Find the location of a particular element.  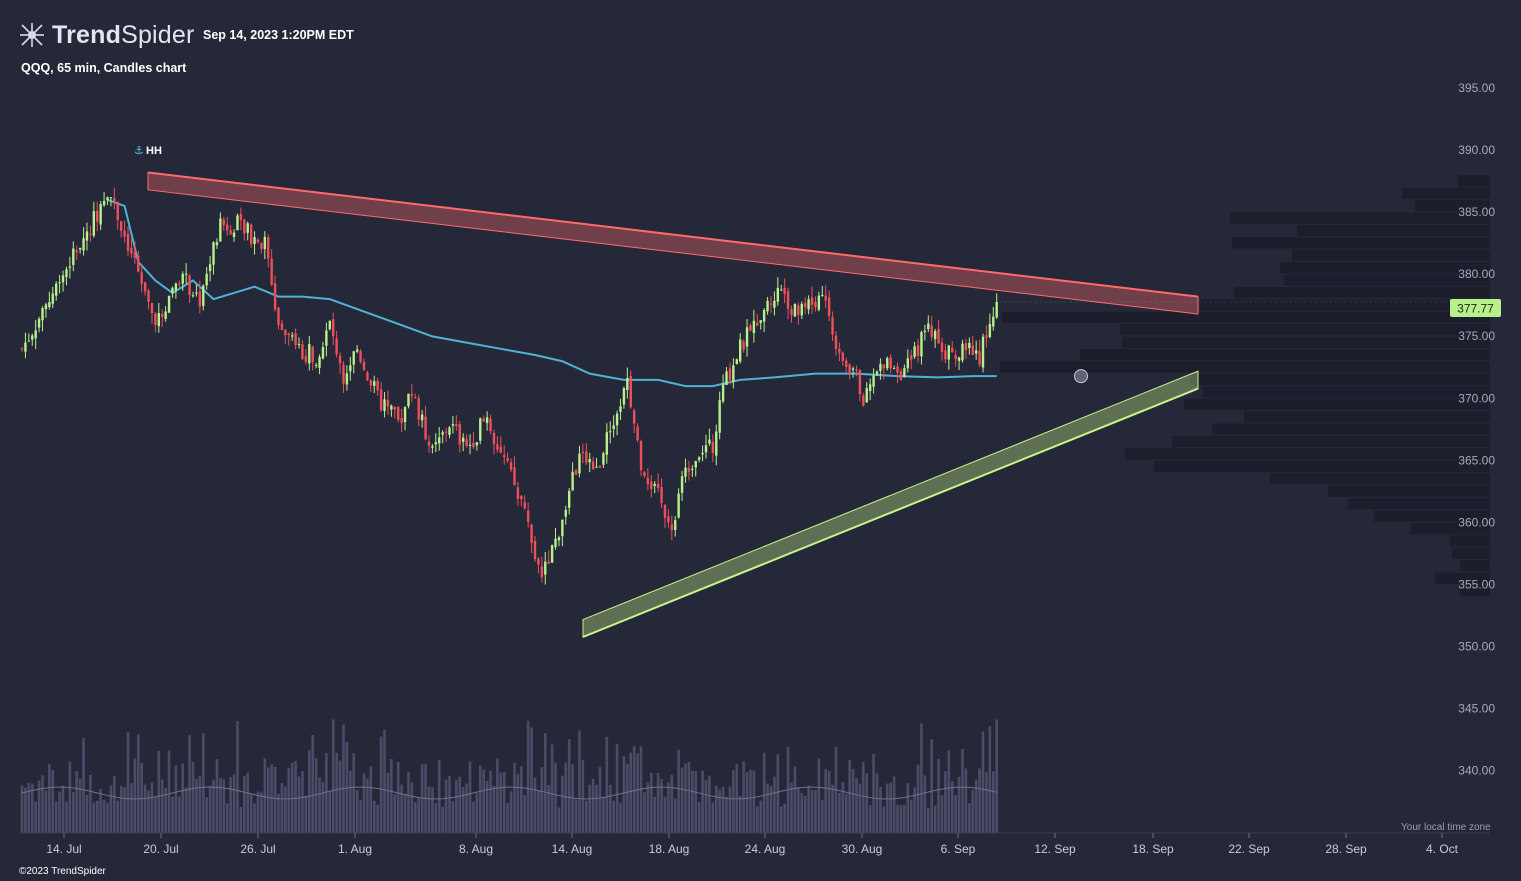

timezone-note: Your local time zone is located at coordinates (1446, 827).